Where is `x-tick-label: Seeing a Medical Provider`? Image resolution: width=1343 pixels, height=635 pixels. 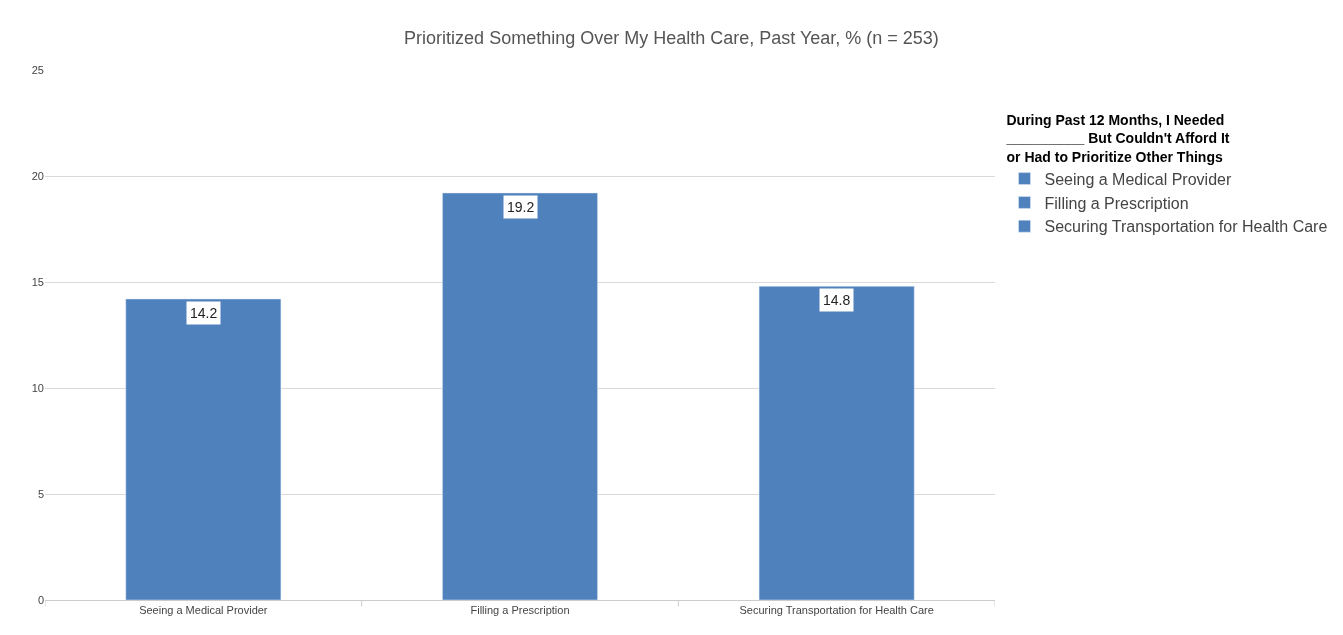 x-tick-label: Seeing a Medical Provider is located at coordinates (203, 610).